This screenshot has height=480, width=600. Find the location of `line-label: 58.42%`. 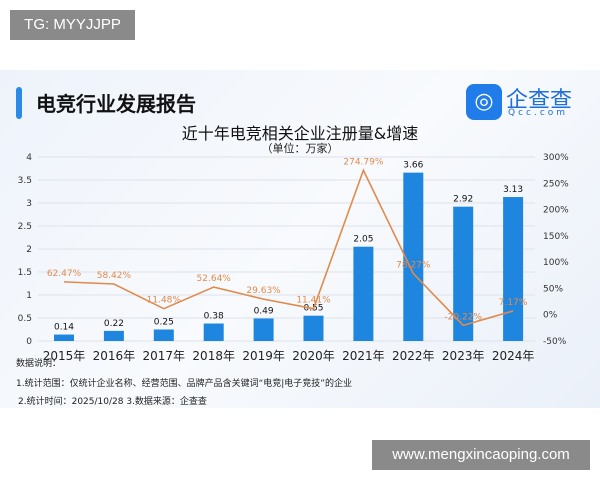

line-label: 58.42% is located at coordinates (114, 276).